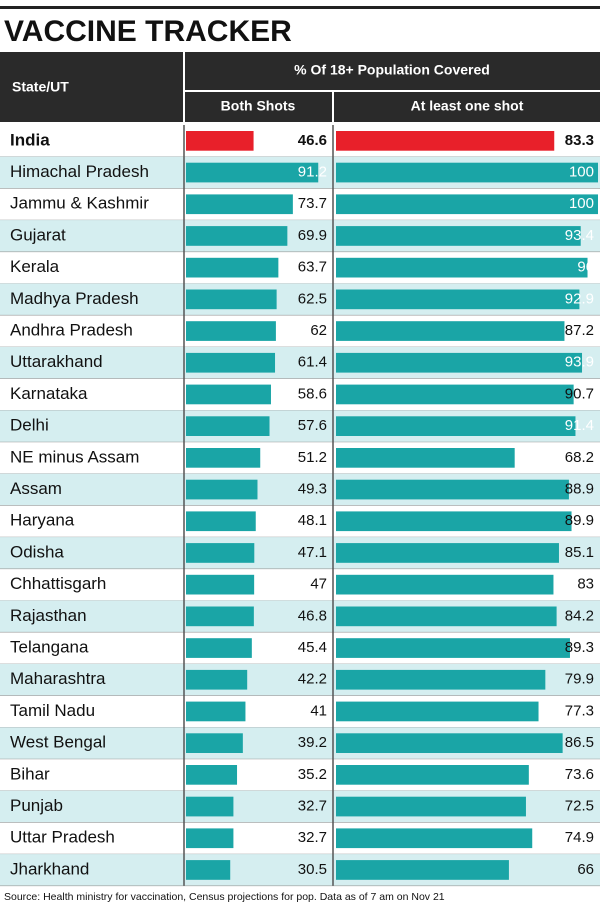 This screenshot has height=907, width=600. I want to click on value-label: 68.2, so click(579, 457).